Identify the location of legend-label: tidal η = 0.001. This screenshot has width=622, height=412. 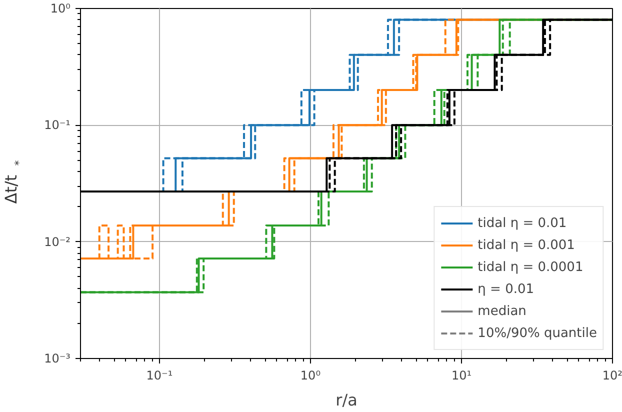
(526, 245).